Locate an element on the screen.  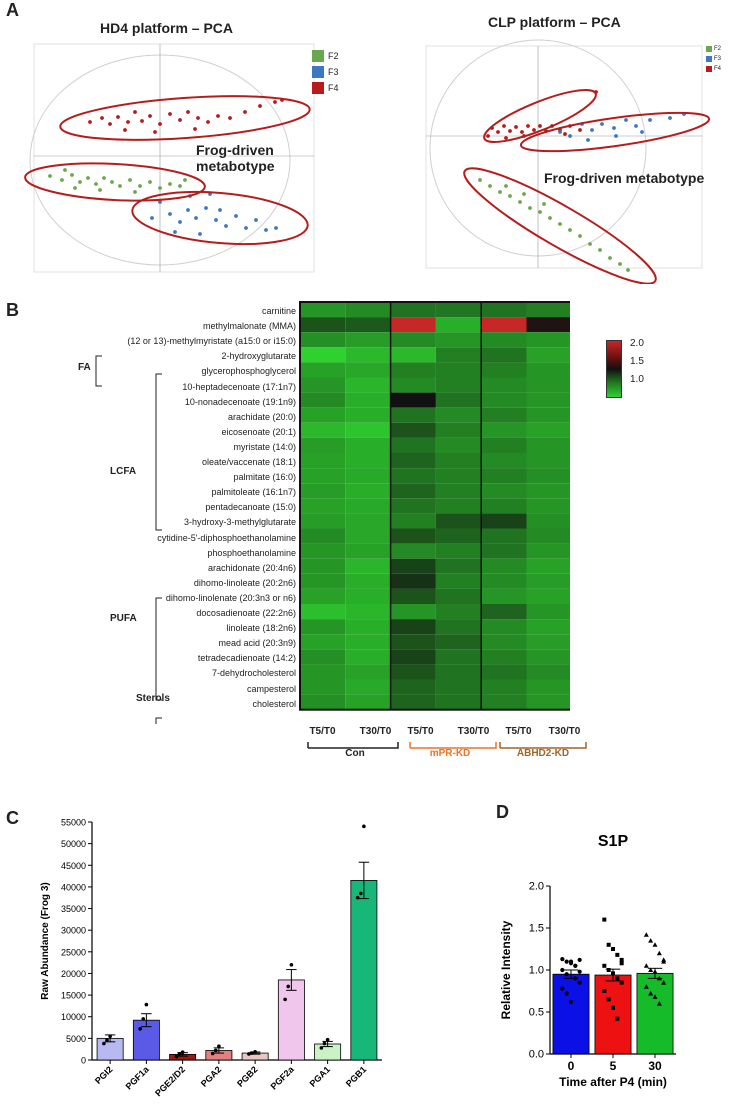
y-tick-label: 0.5 is located at coordinates (536, 1013).